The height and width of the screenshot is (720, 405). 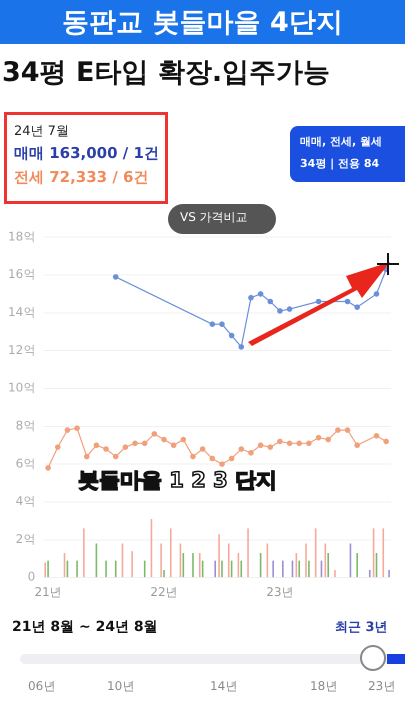 What do you see at coordinates (120, 686) in the screenshot?
I see `text: 10년` at bounding box center [120, 686].